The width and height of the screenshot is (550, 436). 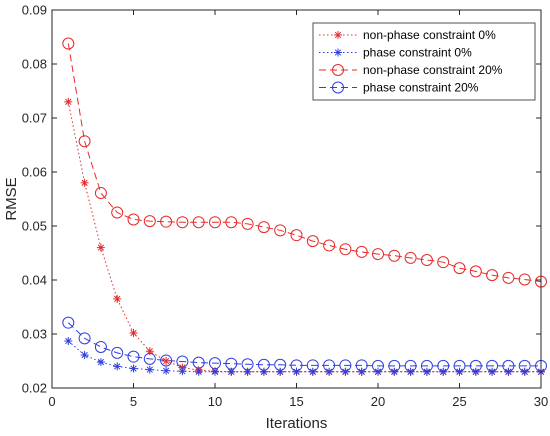 I want to click on legend-box, so click(x=424, y=61).